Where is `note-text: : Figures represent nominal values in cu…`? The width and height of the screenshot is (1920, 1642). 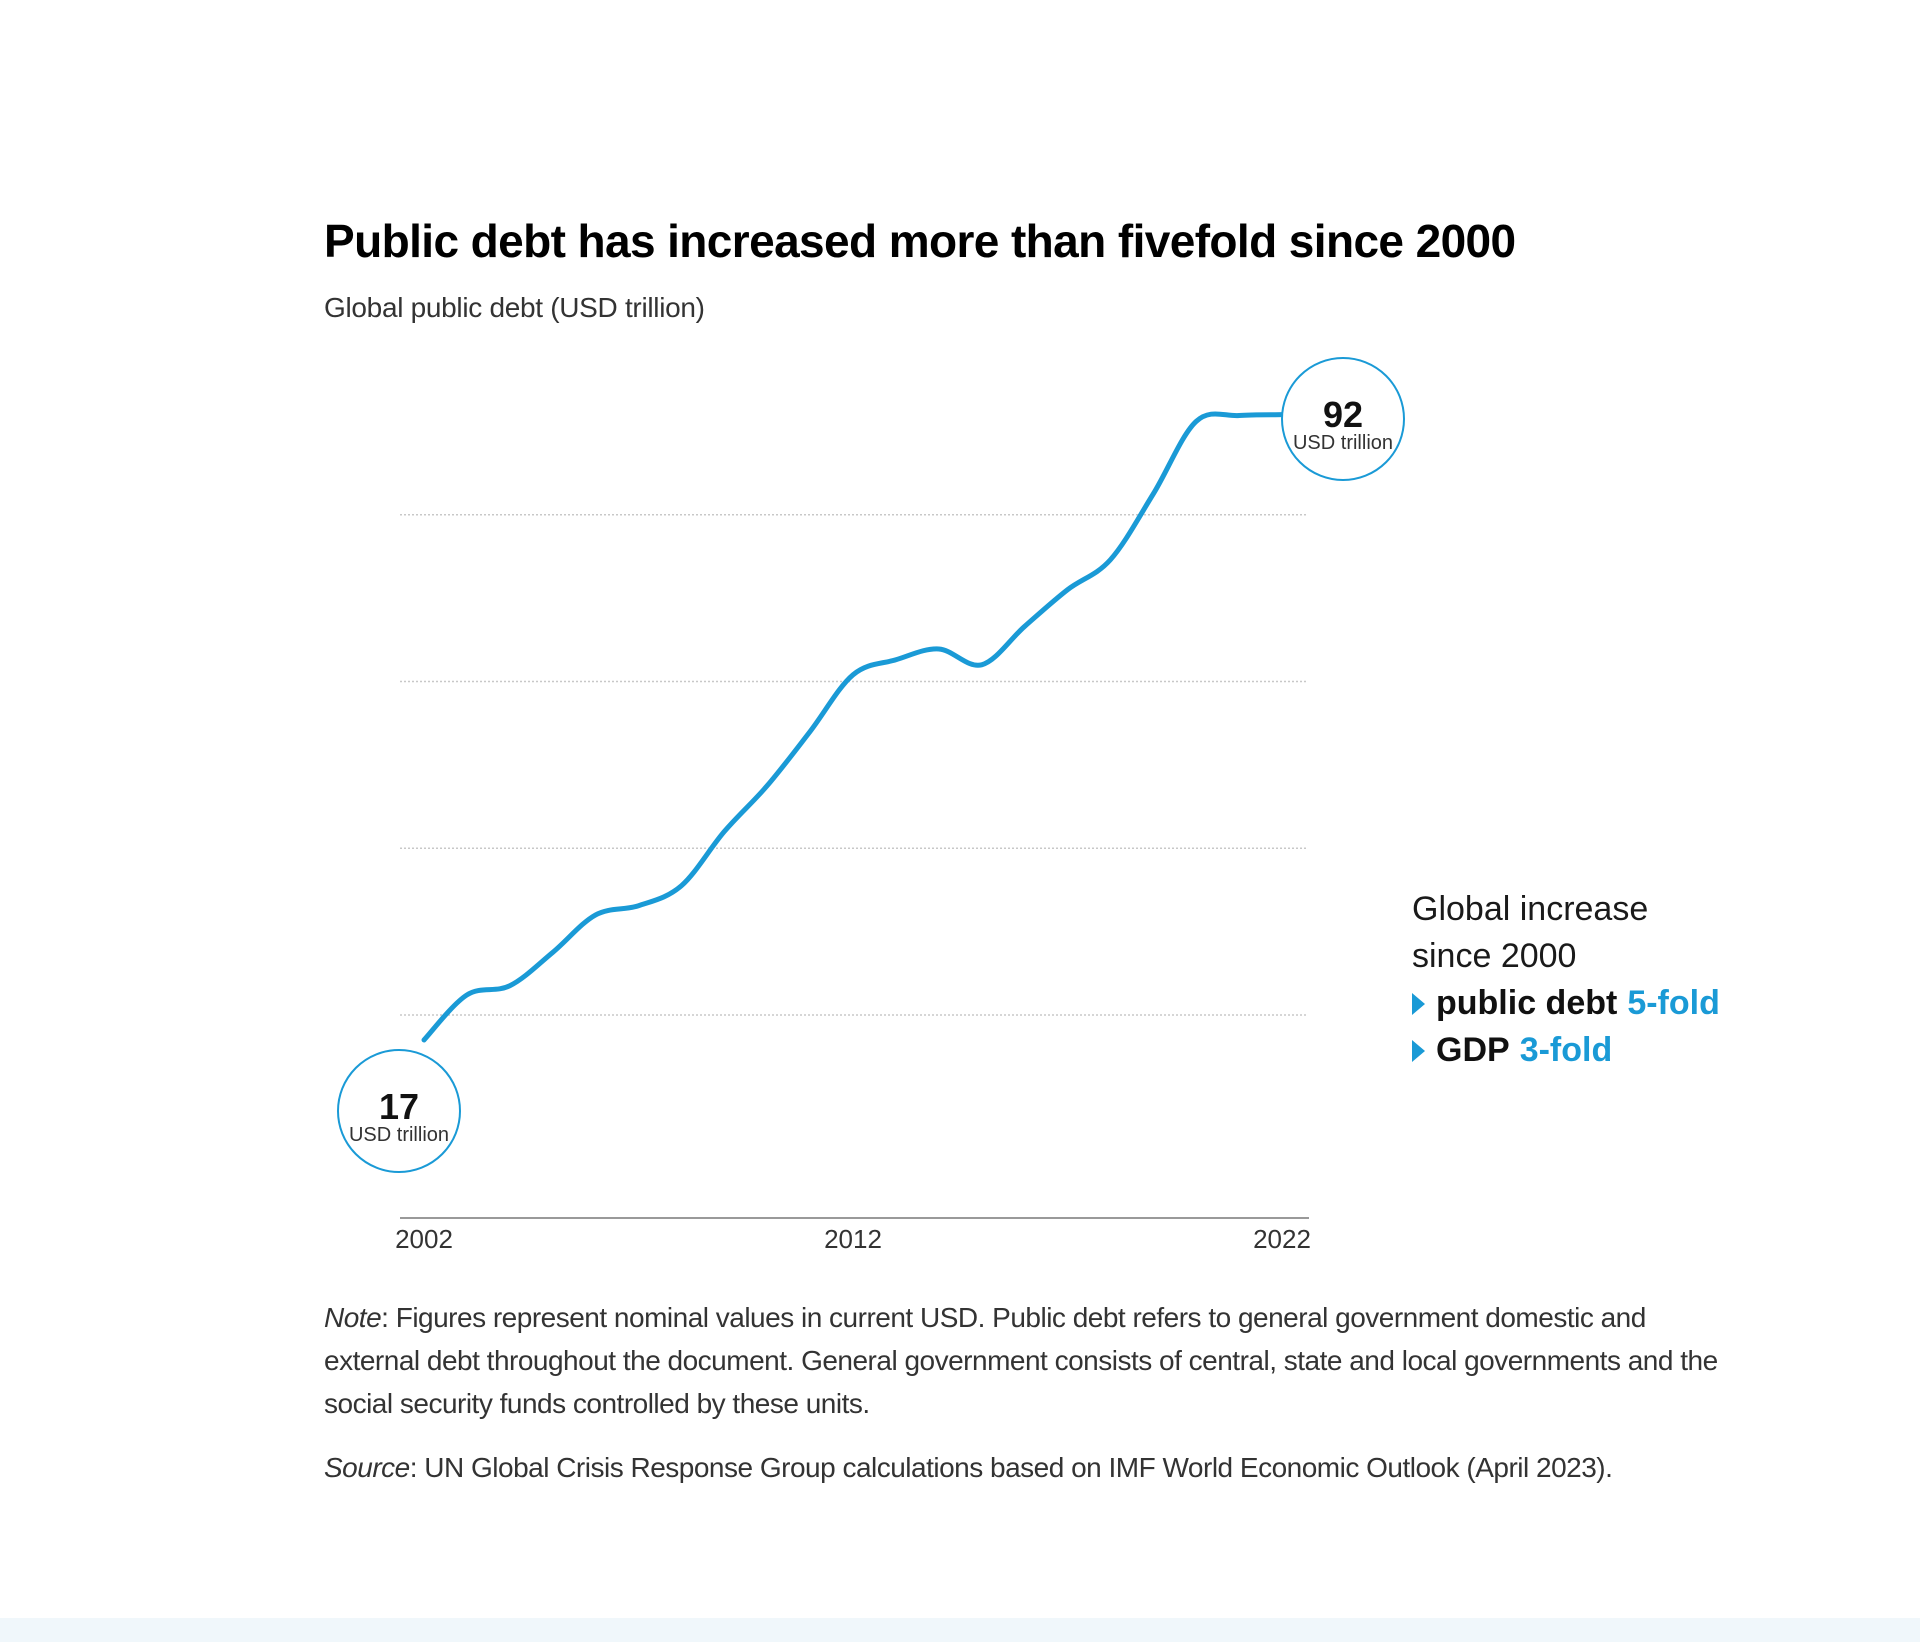 note-text: : Figures represent nominal values in cu… is located at coordinates (1021, 1360).